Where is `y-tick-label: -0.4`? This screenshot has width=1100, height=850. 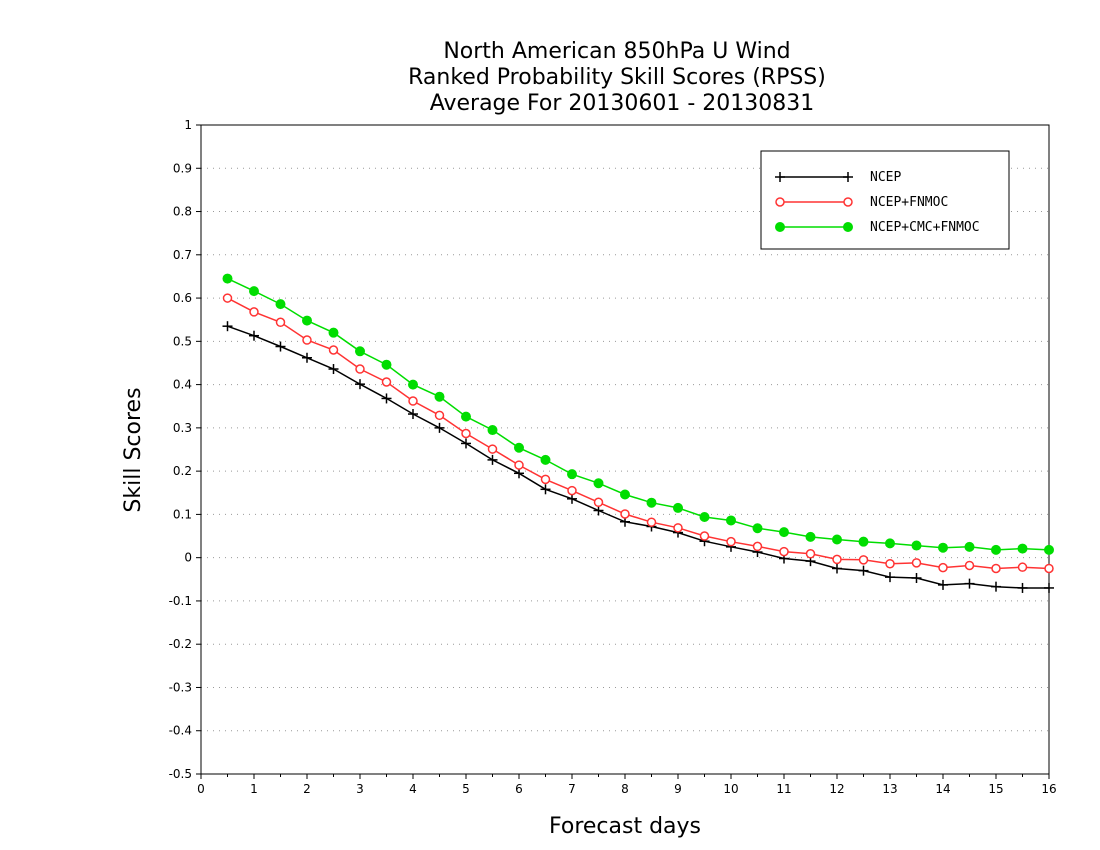
y-tick-label: -0.4 is located at coordinates (180, 731).